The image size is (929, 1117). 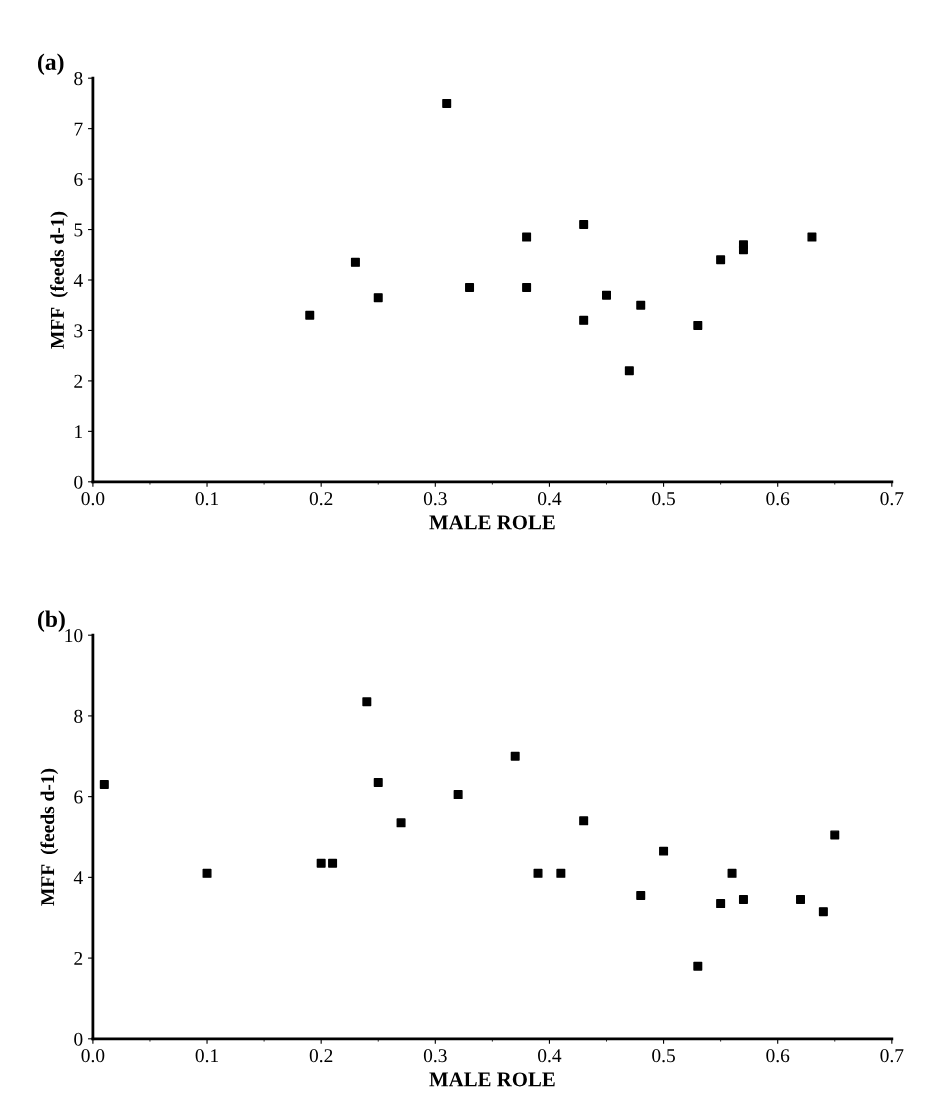 What do you see at coordinates (78, 129) in the screenshot?
I see `y-tick-label: 7` at bounding box center [78, 129].